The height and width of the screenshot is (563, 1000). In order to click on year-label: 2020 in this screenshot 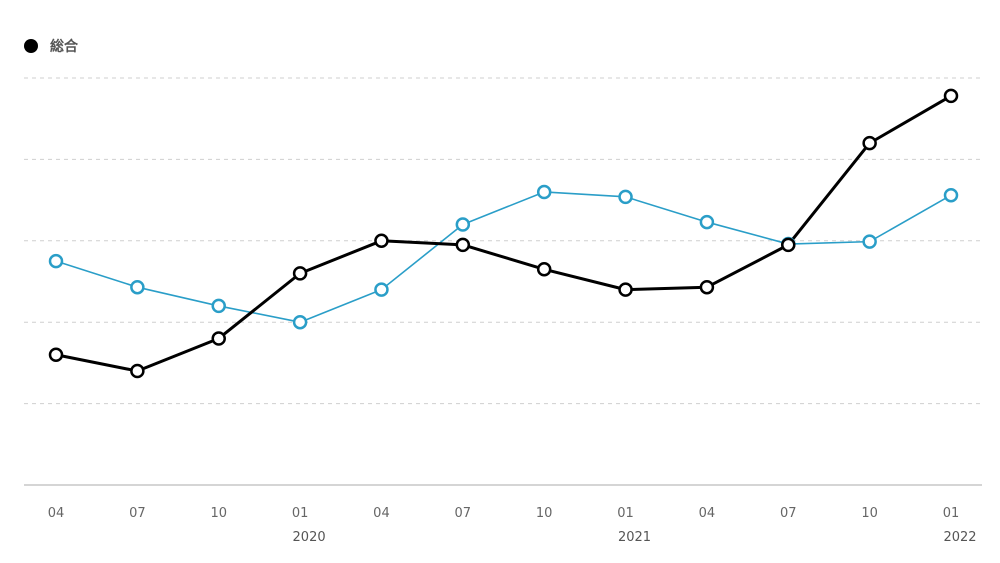, I will do `click(309, 537)`.